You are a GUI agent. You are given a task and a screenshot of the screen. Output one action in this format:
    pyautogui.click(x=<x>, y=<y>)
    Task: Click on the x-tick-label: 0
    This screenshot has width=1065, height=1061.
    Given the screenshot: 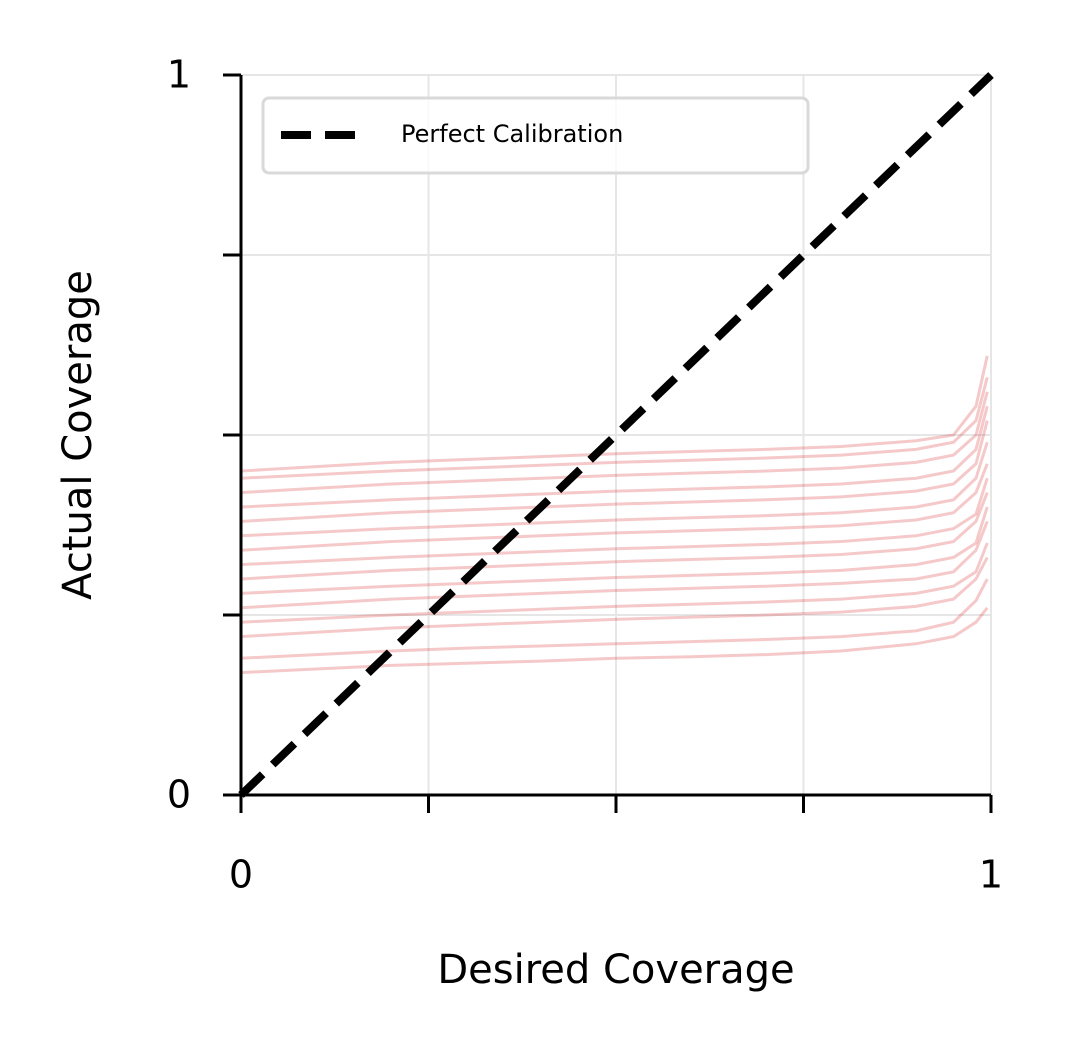 What is the action you would take?
    pyautogui.click(x=241, y=875)
    